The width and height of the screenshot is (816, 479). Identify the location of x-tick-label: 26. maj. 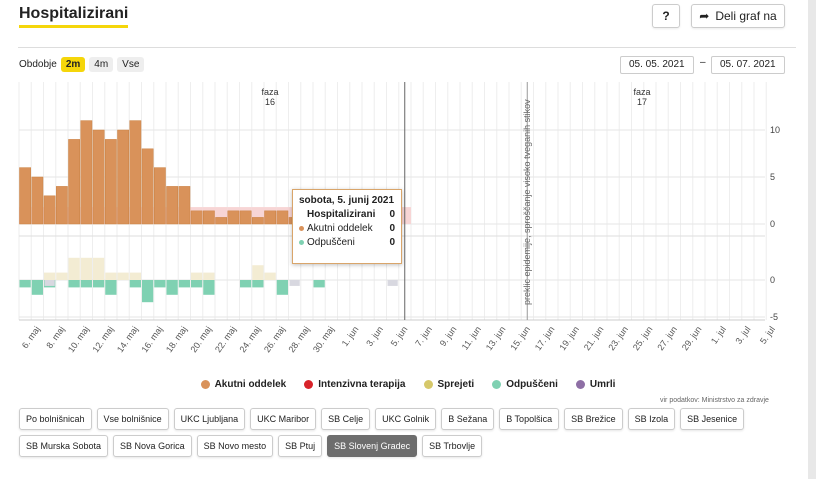
(274, 339).